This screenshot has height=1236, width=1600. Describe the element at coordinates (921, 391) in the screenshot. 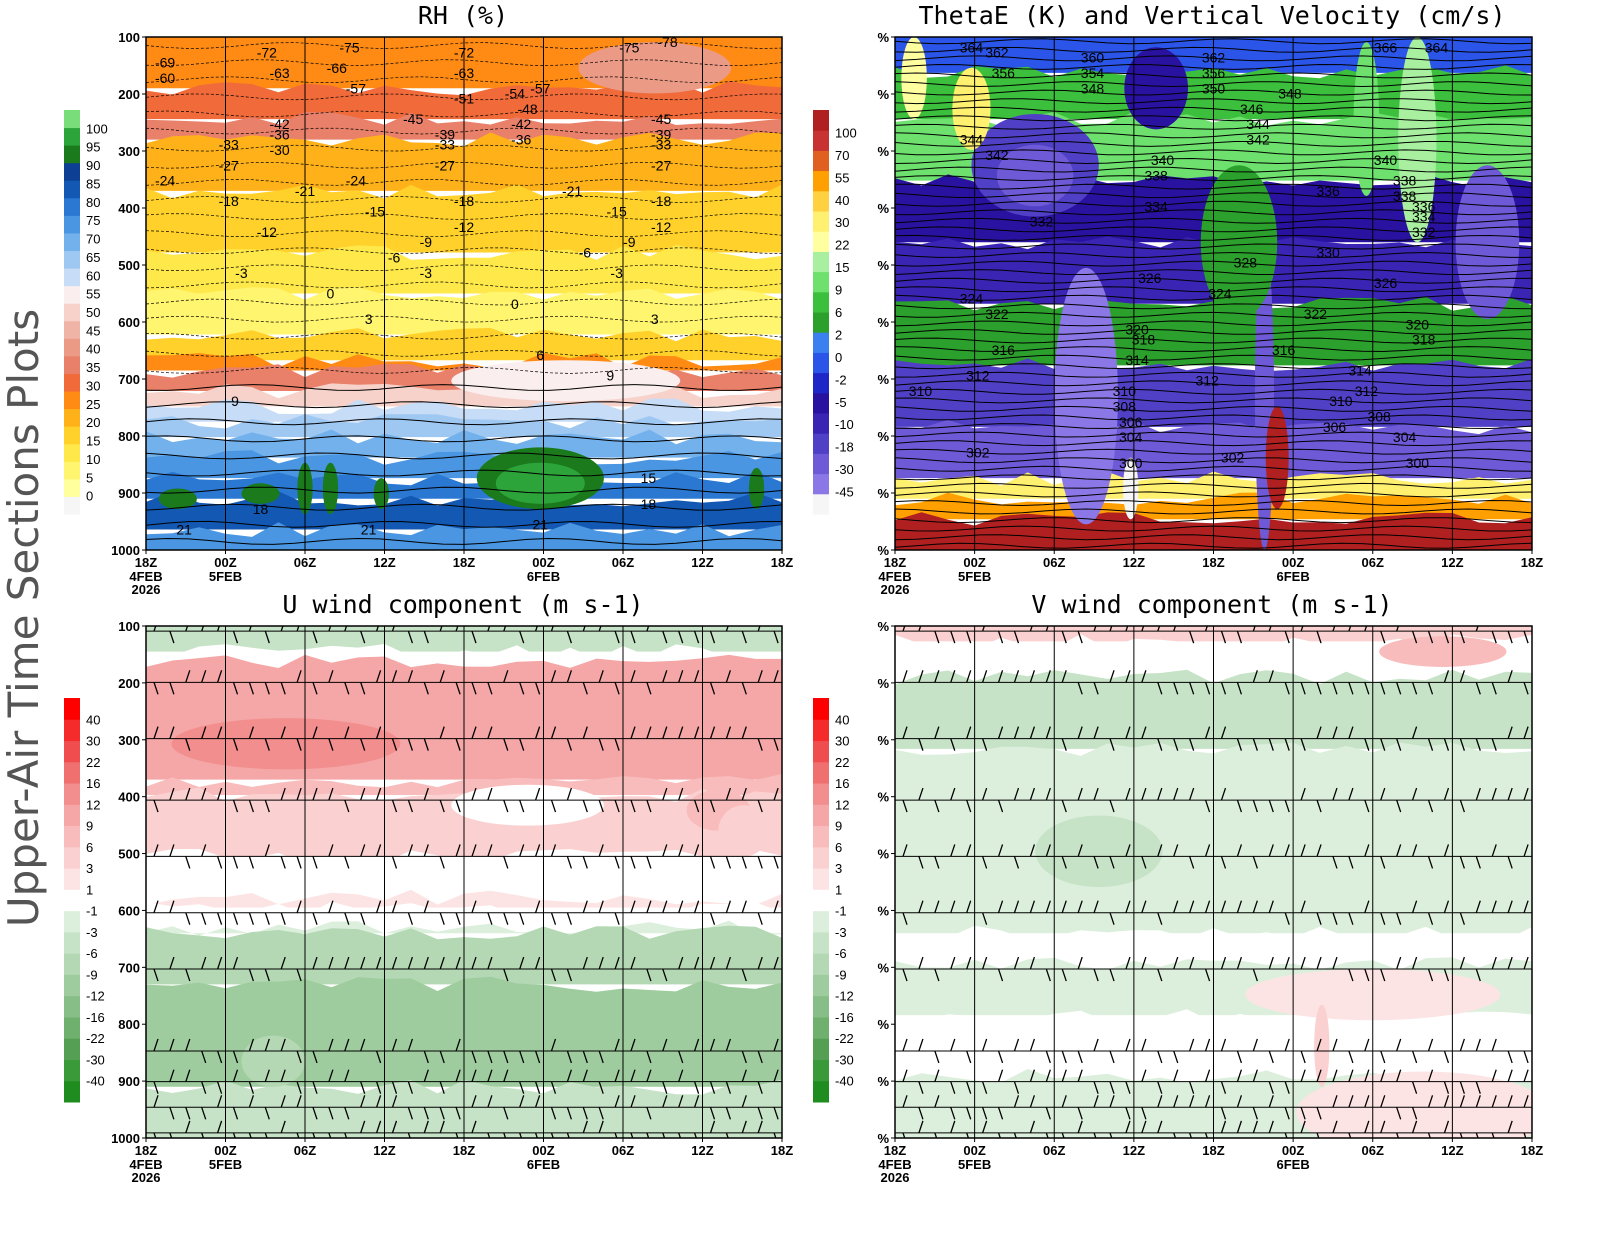

I see `contour-label: 310` at that location.